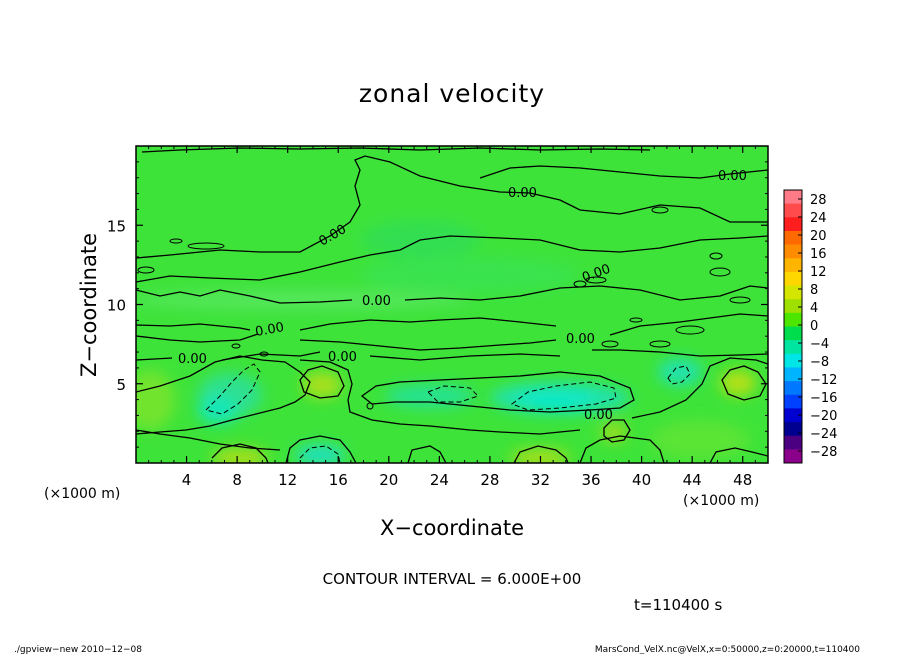 This screenshot has height=654, width=904. What do you see at coordinates (89, 305) in the screenshot?
I see `y-axis-label: Z−coordinate` at bounding box center [89, 305].